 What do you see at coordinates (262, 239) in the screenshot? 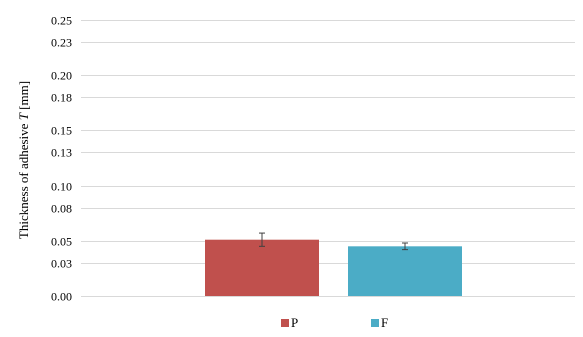
I see `error-bar-P` at bounding box center [262, 239].